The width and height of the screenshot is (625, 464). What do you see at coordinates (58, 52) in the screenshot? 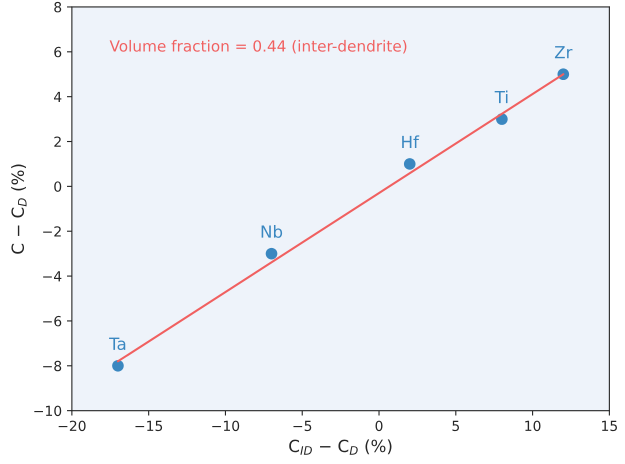
I see `y-tick-label: 6` at bounding box center [58, 52].